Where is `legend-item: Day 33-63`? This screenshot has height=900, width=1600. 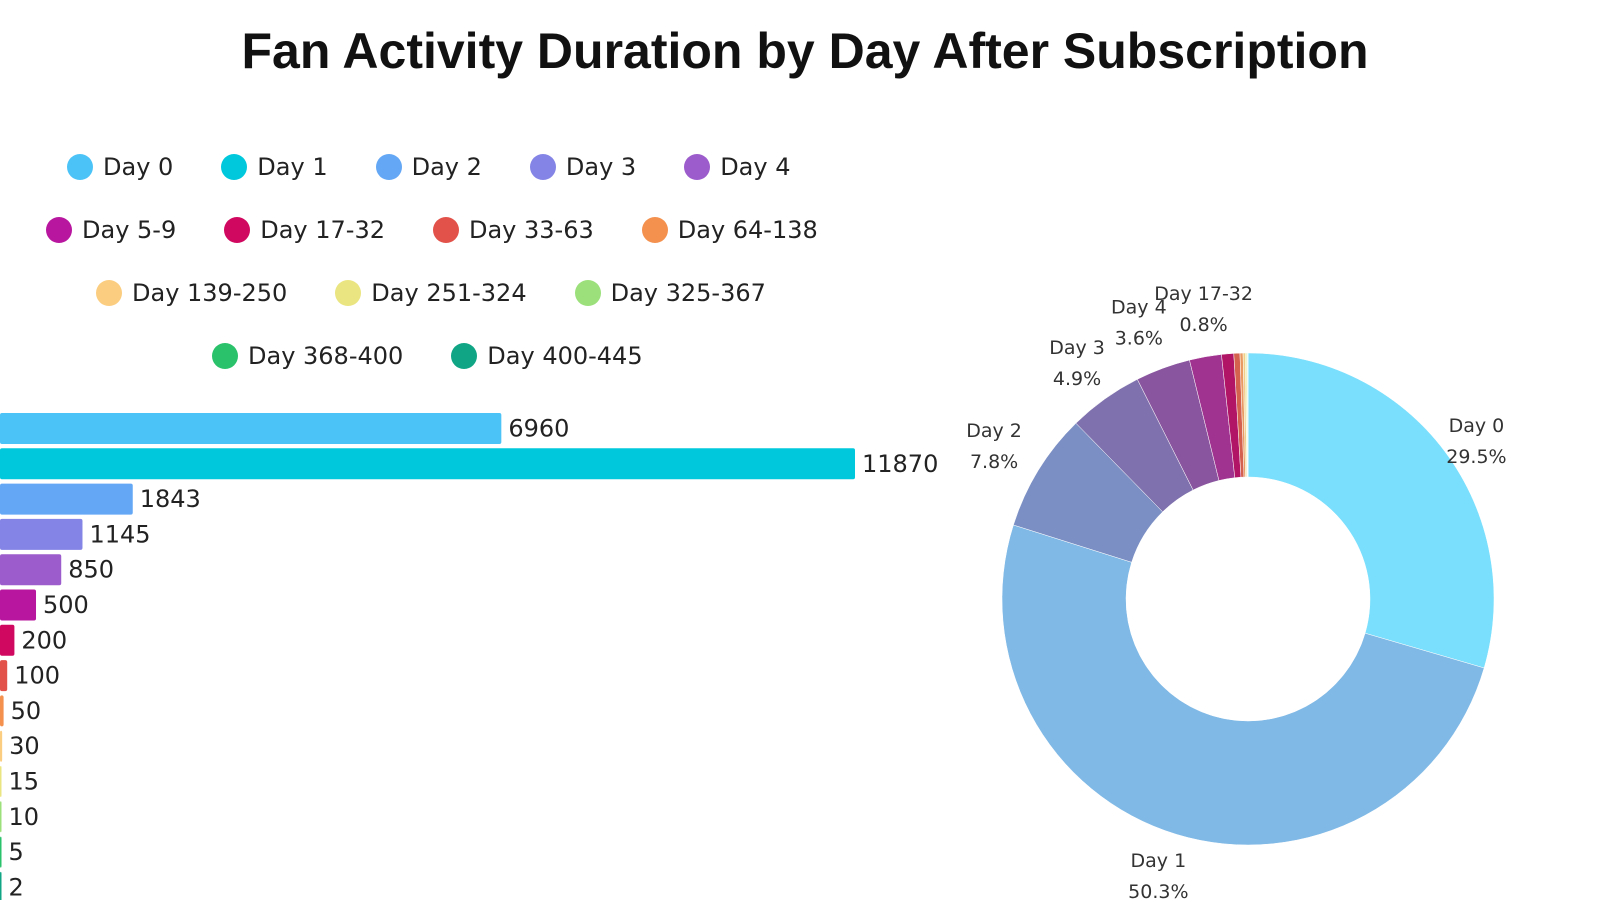
legend-item: Day 33-63 is located at coordinates (513, 230).